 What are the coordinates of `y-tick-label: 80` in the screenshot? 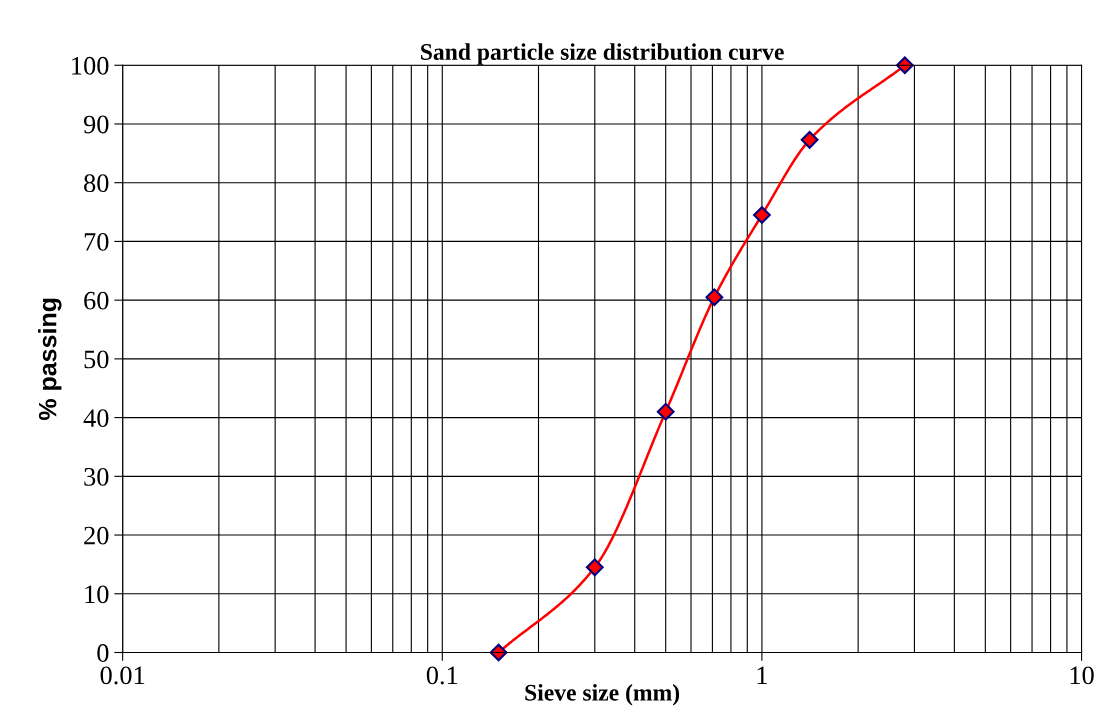 It's located at (96, 183).